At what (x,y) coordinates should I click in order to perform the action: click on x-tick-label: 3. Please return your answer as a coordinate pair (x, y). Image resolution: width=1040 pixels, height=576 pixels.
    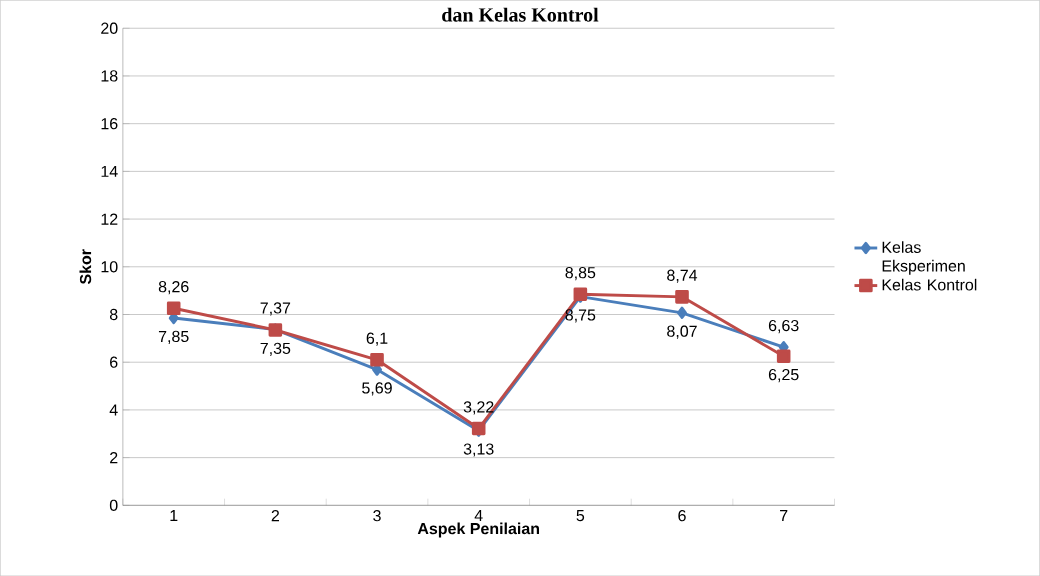
    Looking at the image, I should click on (377, 515).